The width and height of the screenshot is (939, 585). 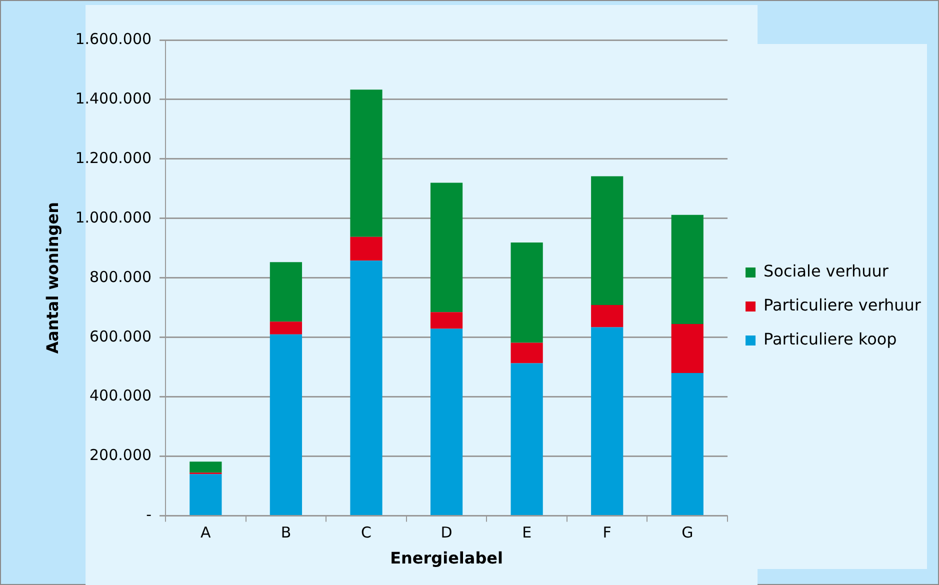 What do you see at coordinates (826, 271) in the screenshot?
I see `legend-label: Sociale verhuur` at bounding box center [826, 271].